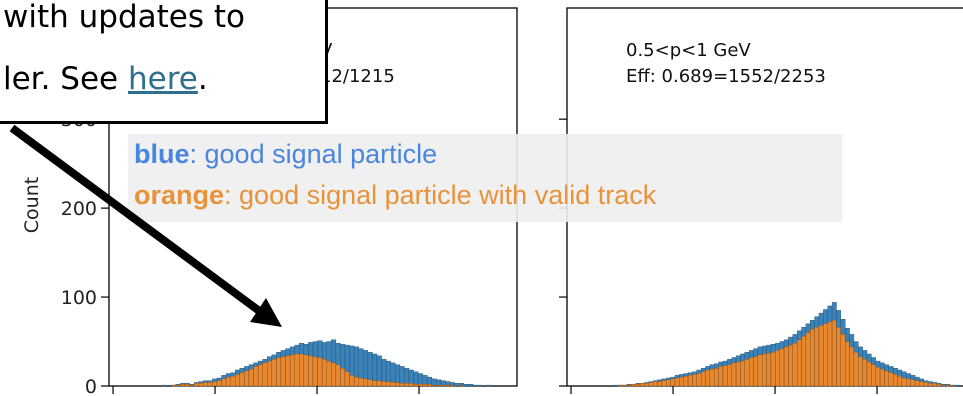 Image resolution: width=963 pixels, height=396 pixels. Describe the element at coordinates (688, 50) in the screenshot. I see `annotation-line-1: 0.5<p<1 GeV` at that location.